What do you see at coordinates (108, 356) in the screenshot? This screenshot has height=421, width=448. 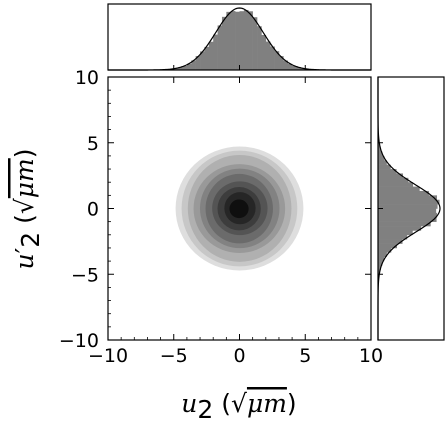 I see `x-tick-label: −10` at bounding box center [108, 356].